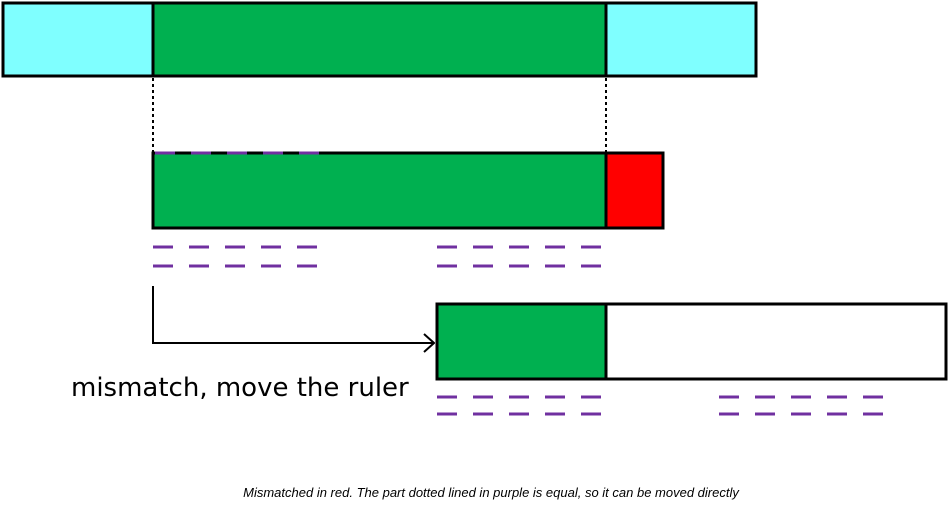  Describe the element at coordinates (776, 341) in the screenshot. I see `shifted-unknown-segment` at that location.